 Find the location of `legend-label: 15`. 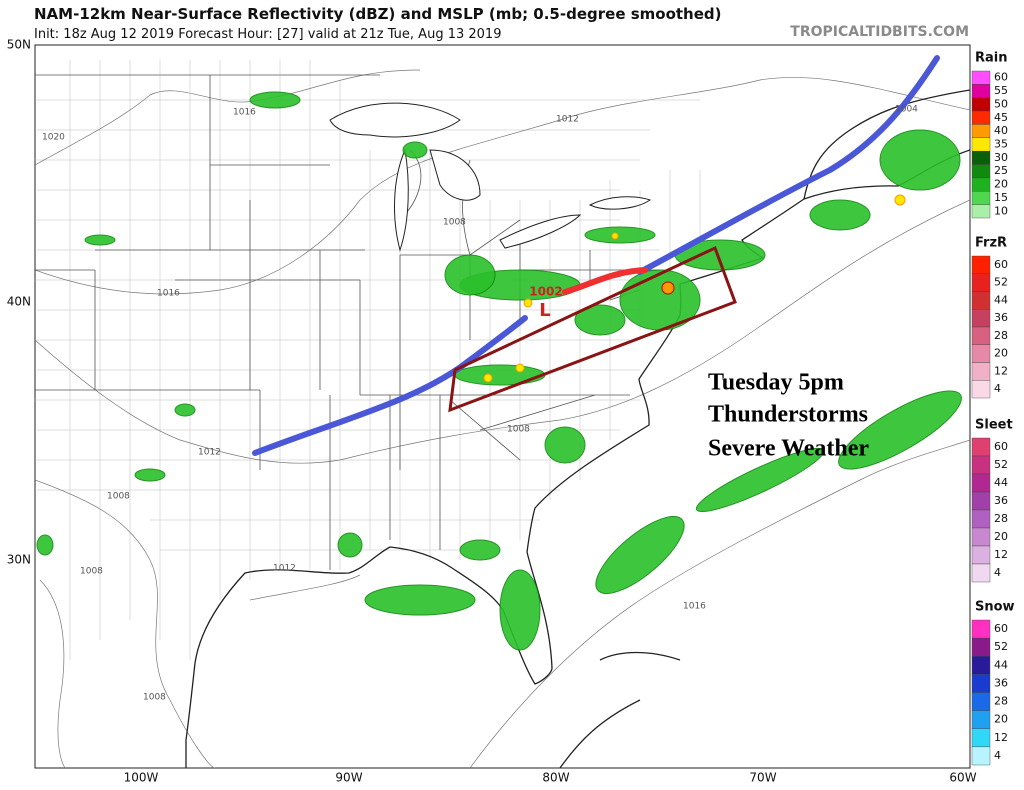

legend-label: 15 is located at coordinates (1001, 197).